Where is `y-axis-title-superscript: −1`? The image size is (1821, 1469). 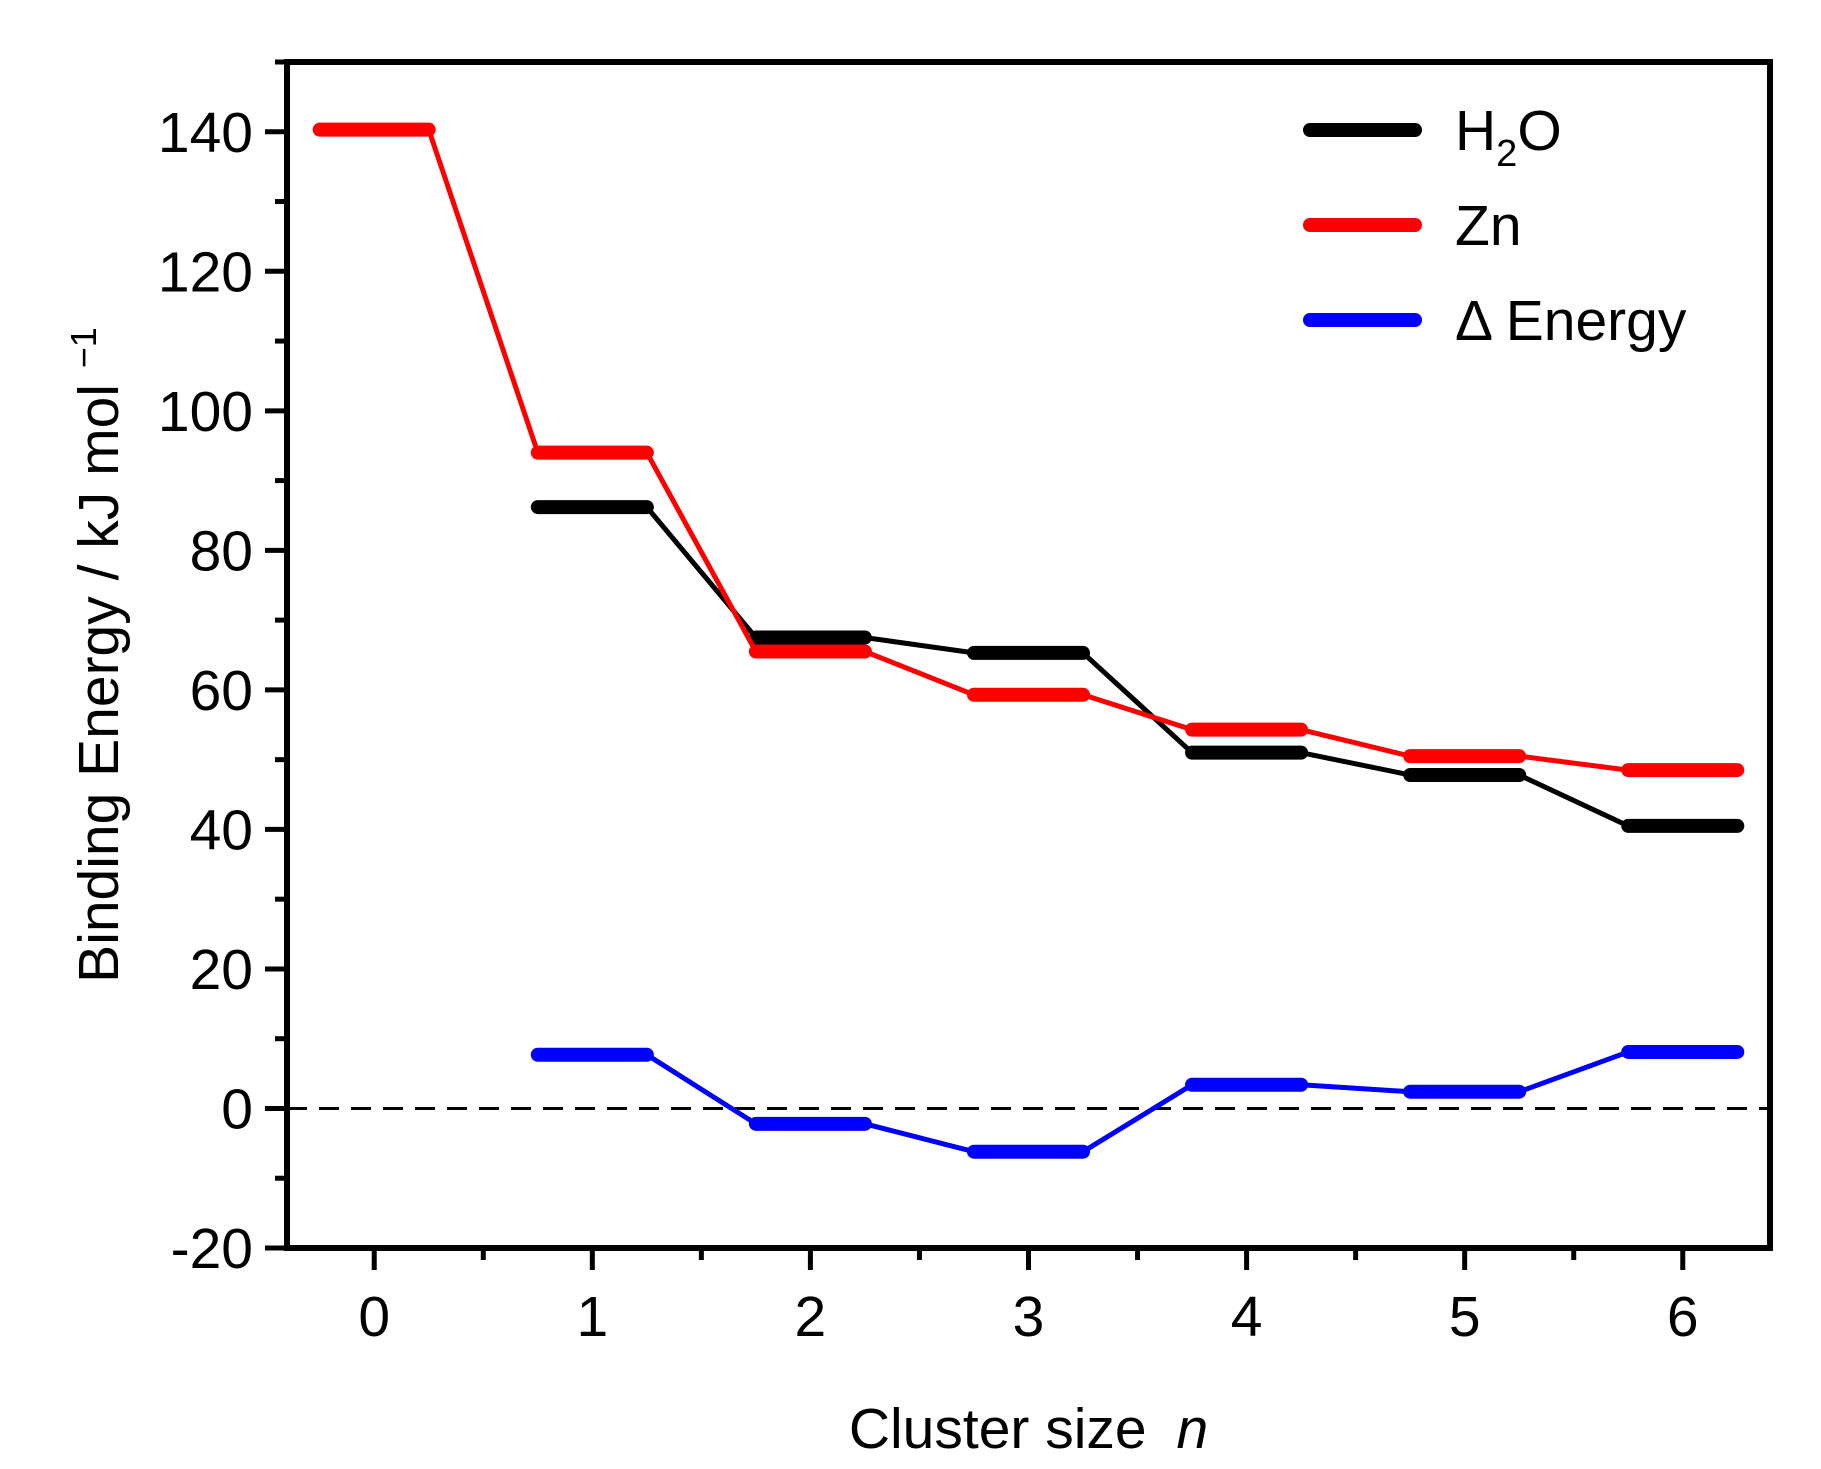
y-axis-title-superscript: −1 is located at coordinates (83, 347).